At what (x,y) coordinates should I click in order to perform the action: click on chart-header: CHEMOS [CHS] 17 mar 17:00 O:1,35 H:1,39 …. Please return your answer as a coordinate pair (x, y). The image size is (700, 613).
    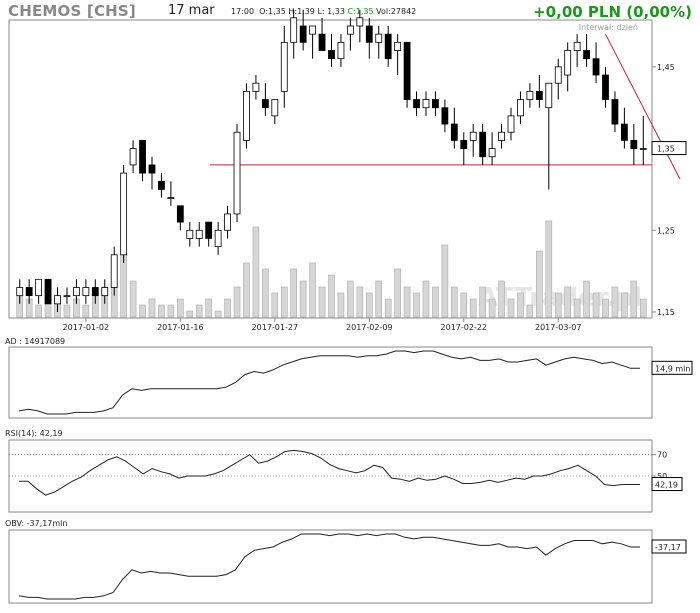
    Looking at the image, I should click on (350, 11).